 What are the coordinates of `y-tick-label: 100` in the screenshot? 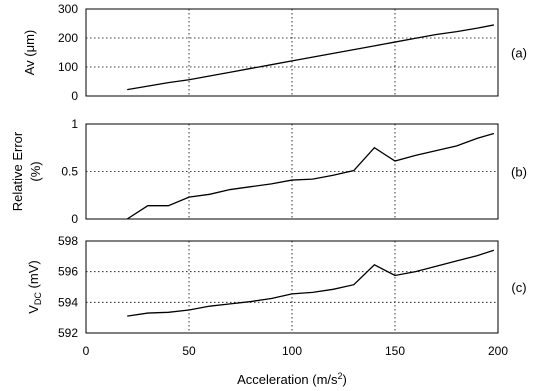 It's located at (68, 67).